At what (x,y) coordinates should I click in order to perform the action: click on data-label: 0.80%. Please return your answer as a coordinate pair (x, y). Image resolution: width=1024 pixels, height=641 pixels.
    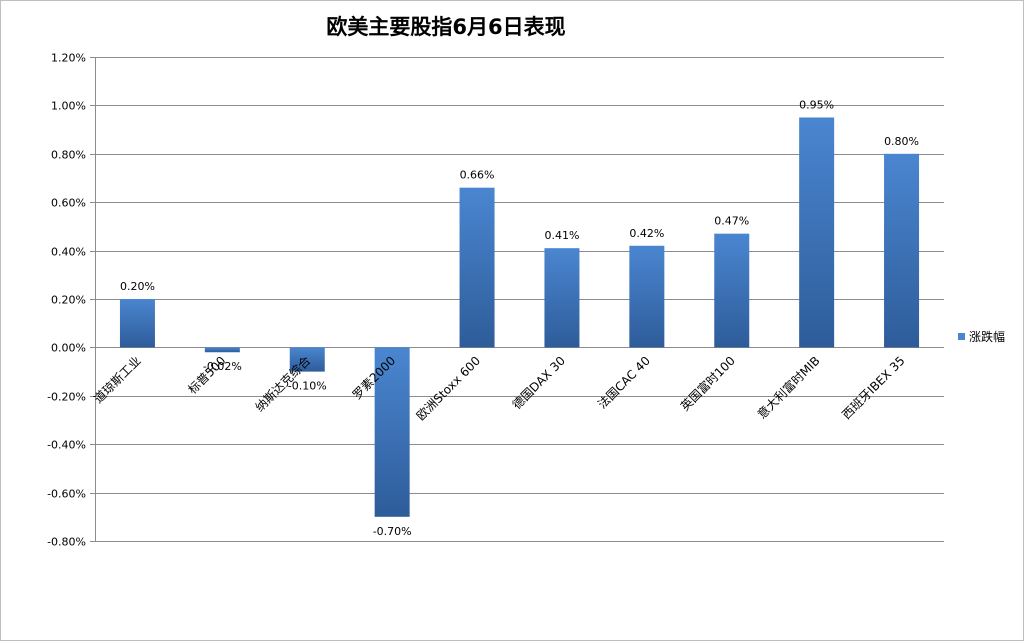
    Looking at the image, I should click on (901, 141).